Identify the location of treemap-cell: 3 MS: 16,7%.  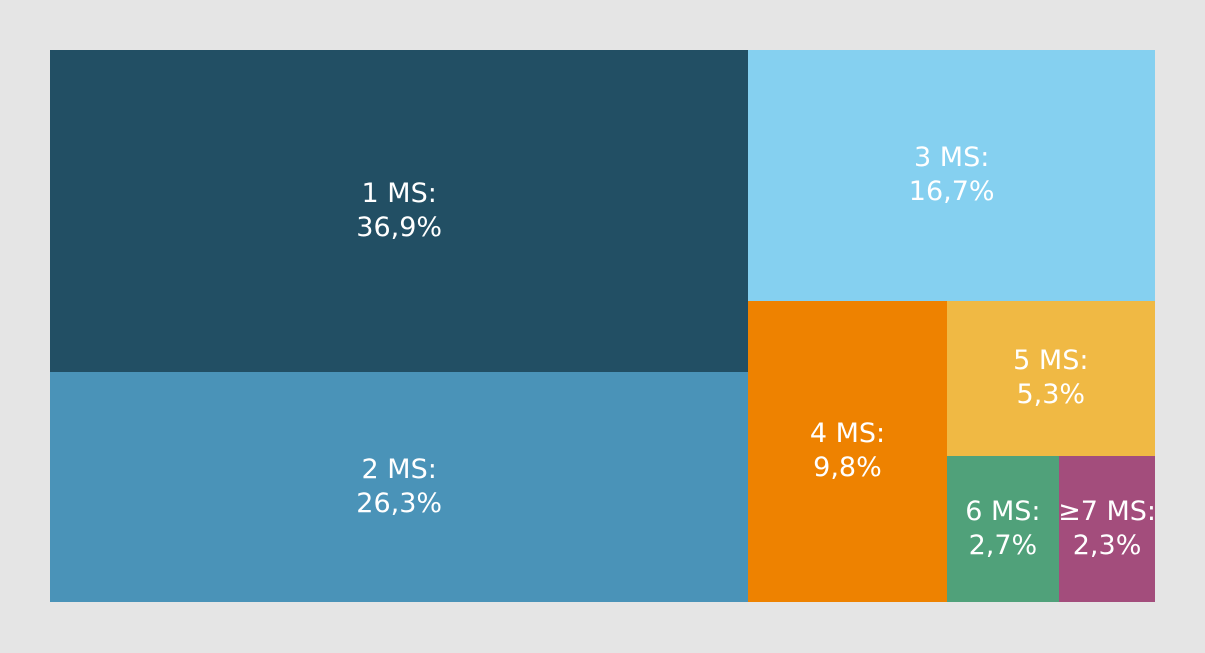
(951, 175).